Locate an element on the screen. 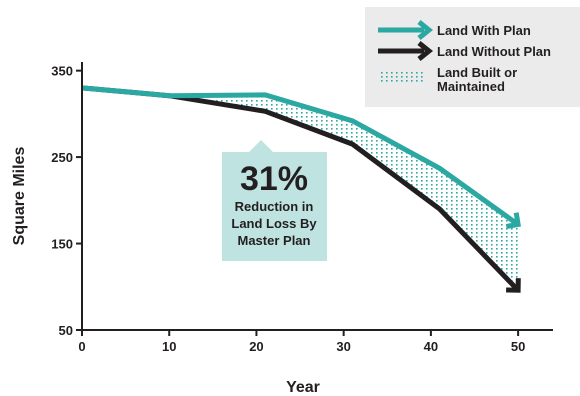 This screenshot has width=580, height=396. y-tick-label-50: 50 is located at coordinates (66, 330).